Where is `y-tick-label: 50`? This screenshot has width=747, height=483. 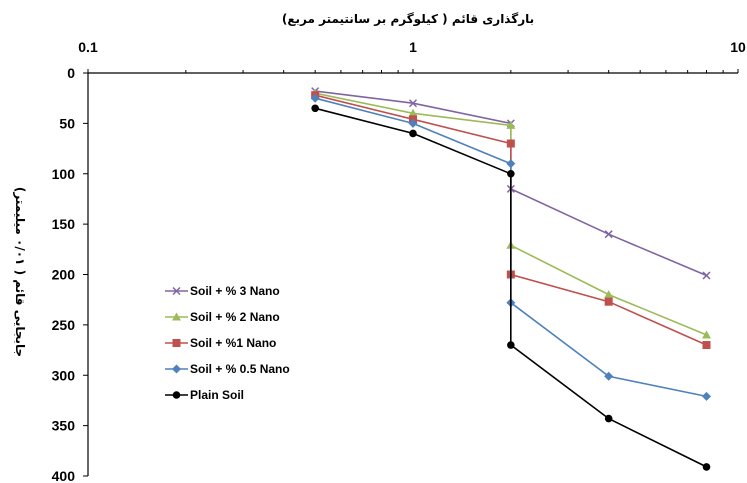 y-tick-label: 50 is located at coordinates (67, 123).